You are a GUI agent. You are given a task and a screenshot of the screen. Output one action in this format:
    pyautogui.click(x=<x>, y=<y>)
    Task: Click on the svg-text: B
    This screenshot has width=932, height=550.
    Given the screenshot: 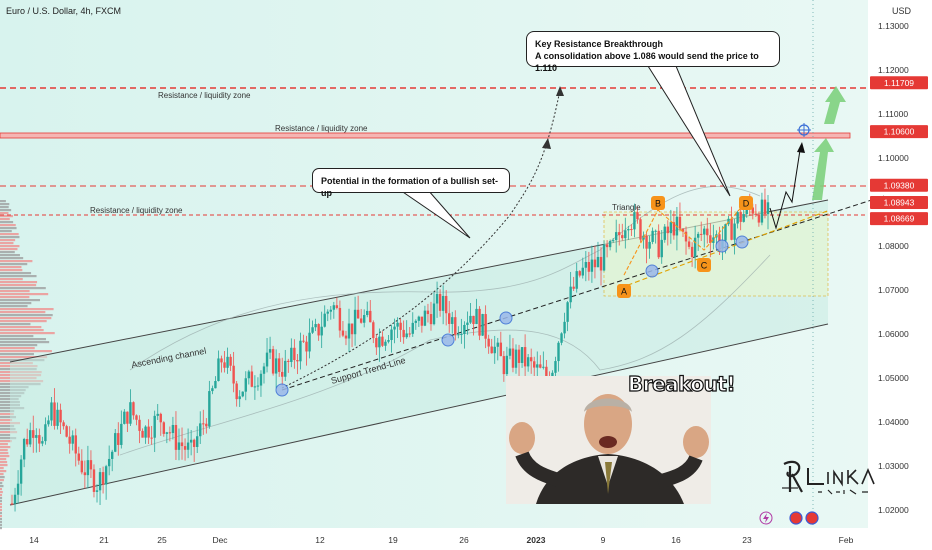 What is the action you would take?
    pyautogui.click(x=658, y=204)
    